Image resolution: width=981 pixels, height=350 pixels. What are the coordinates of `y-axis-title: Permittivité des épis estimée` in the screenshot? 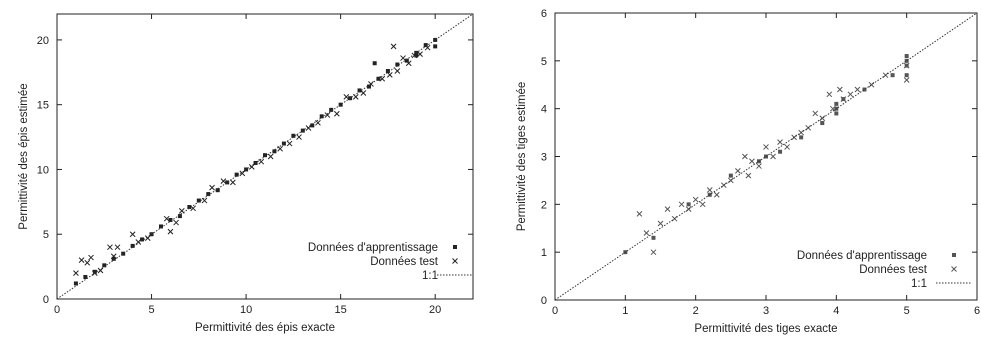 It's located at (24, 156).